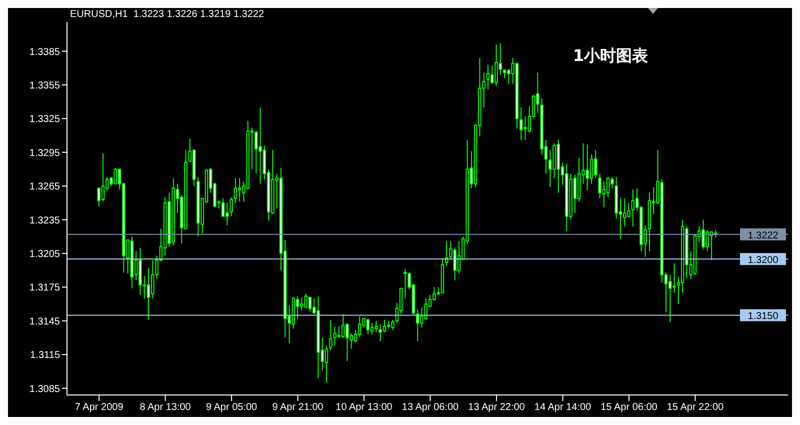  Describe the element at coordinates (763, 316) in the screenshot. I see `ref-line-label: 1.3150` at that location.